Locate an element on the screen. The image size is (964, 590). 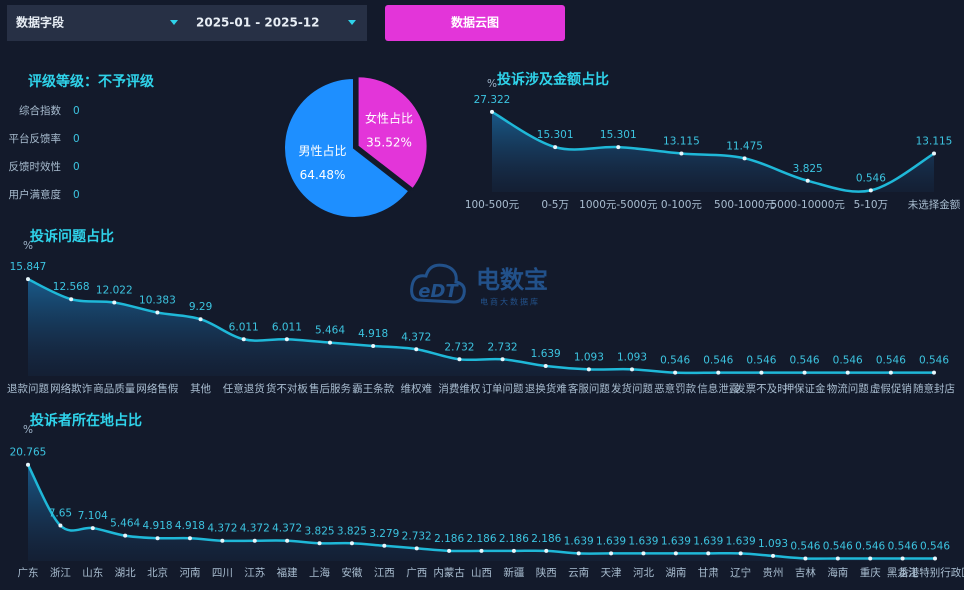
rating-value: 0 is located at coordinates (76, 167).